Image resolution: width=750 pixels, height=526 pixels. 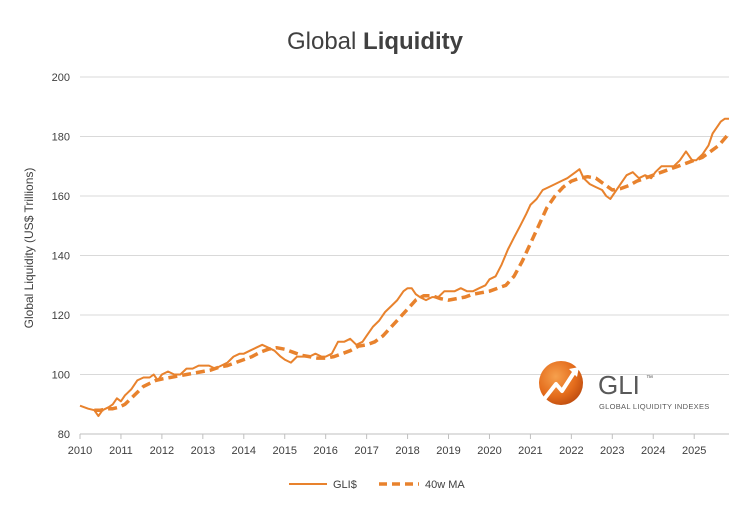 I want to click on logo-subtitle: GLOBAL LIQUIDITY INDEXES, so click(x=654, y=406).